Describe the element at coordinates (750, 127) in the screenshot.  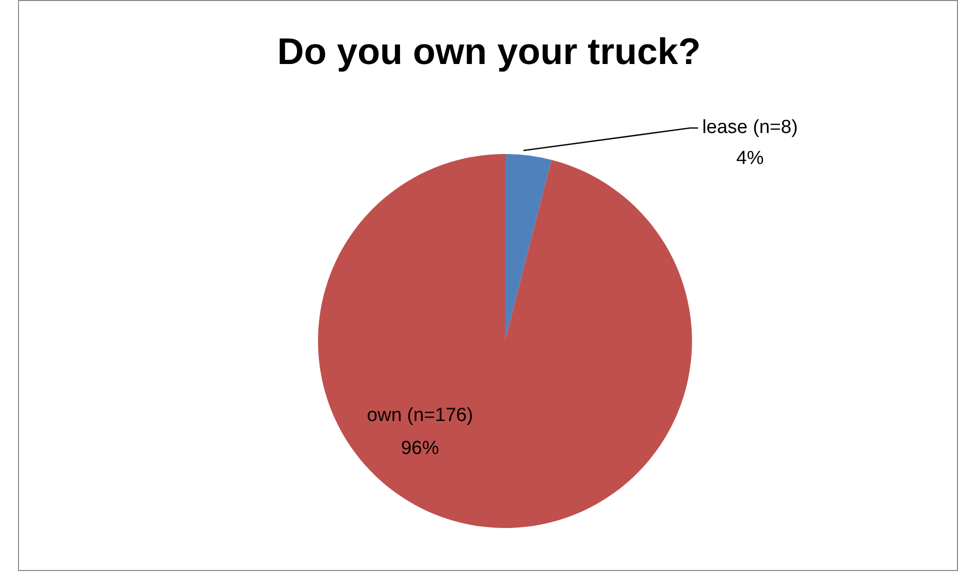
I see `slice-label: lease (n=8)` at that location.